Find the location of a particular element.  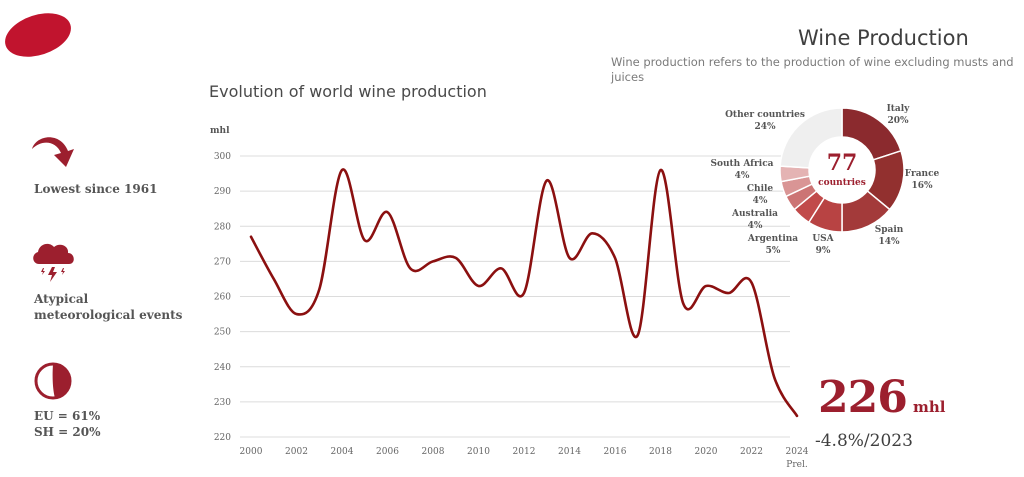

logo is located at coordinates (38, 35).